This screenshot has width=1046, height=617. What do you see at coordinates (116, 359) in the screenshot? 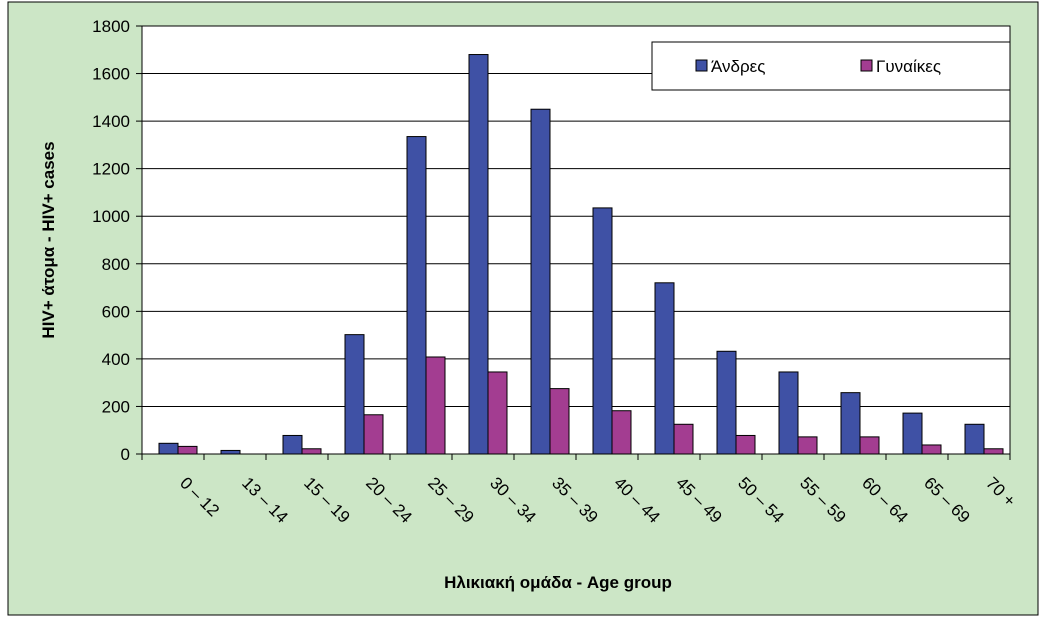
I see `y-tick-label: 400` at bounding box center [116, 359].